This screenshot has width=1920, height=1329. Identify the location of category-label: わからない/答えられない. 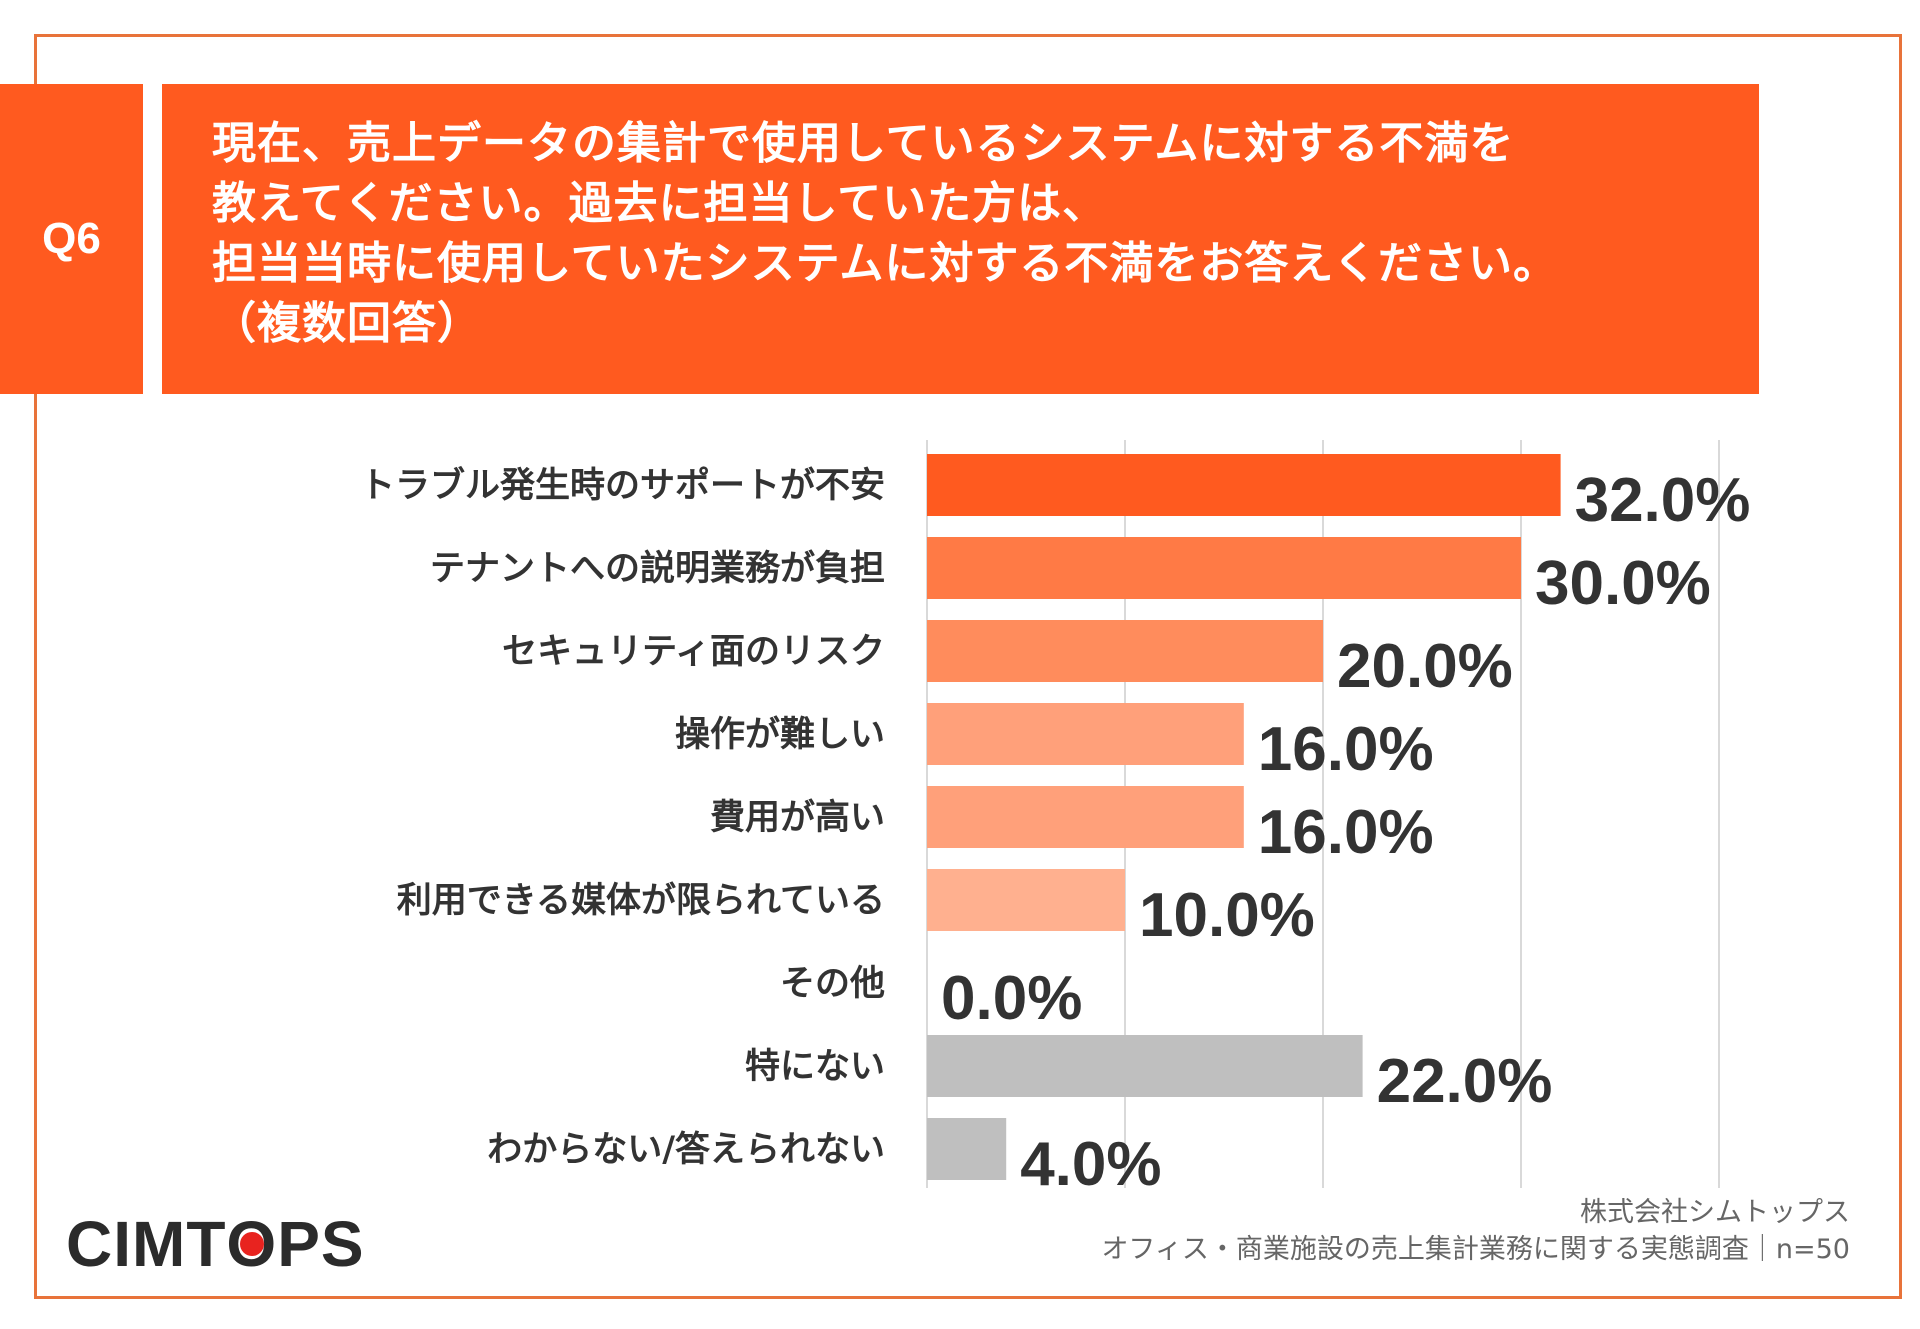
(686, 1150).